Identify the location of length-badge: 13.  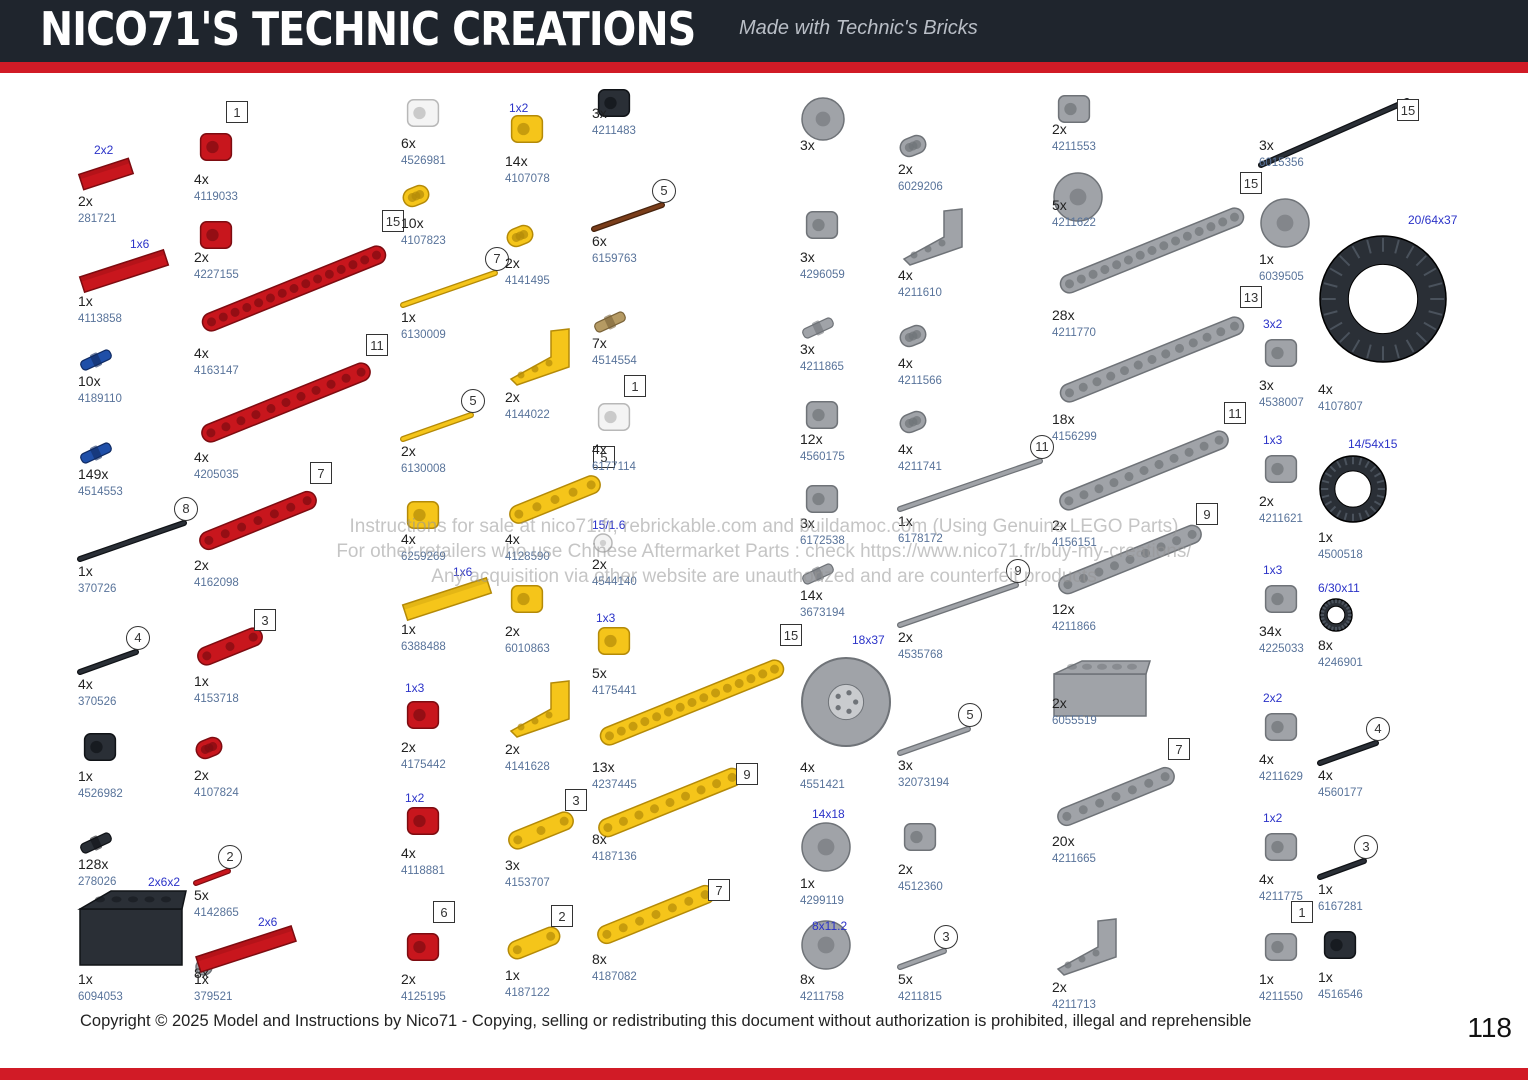
(1251, 297).